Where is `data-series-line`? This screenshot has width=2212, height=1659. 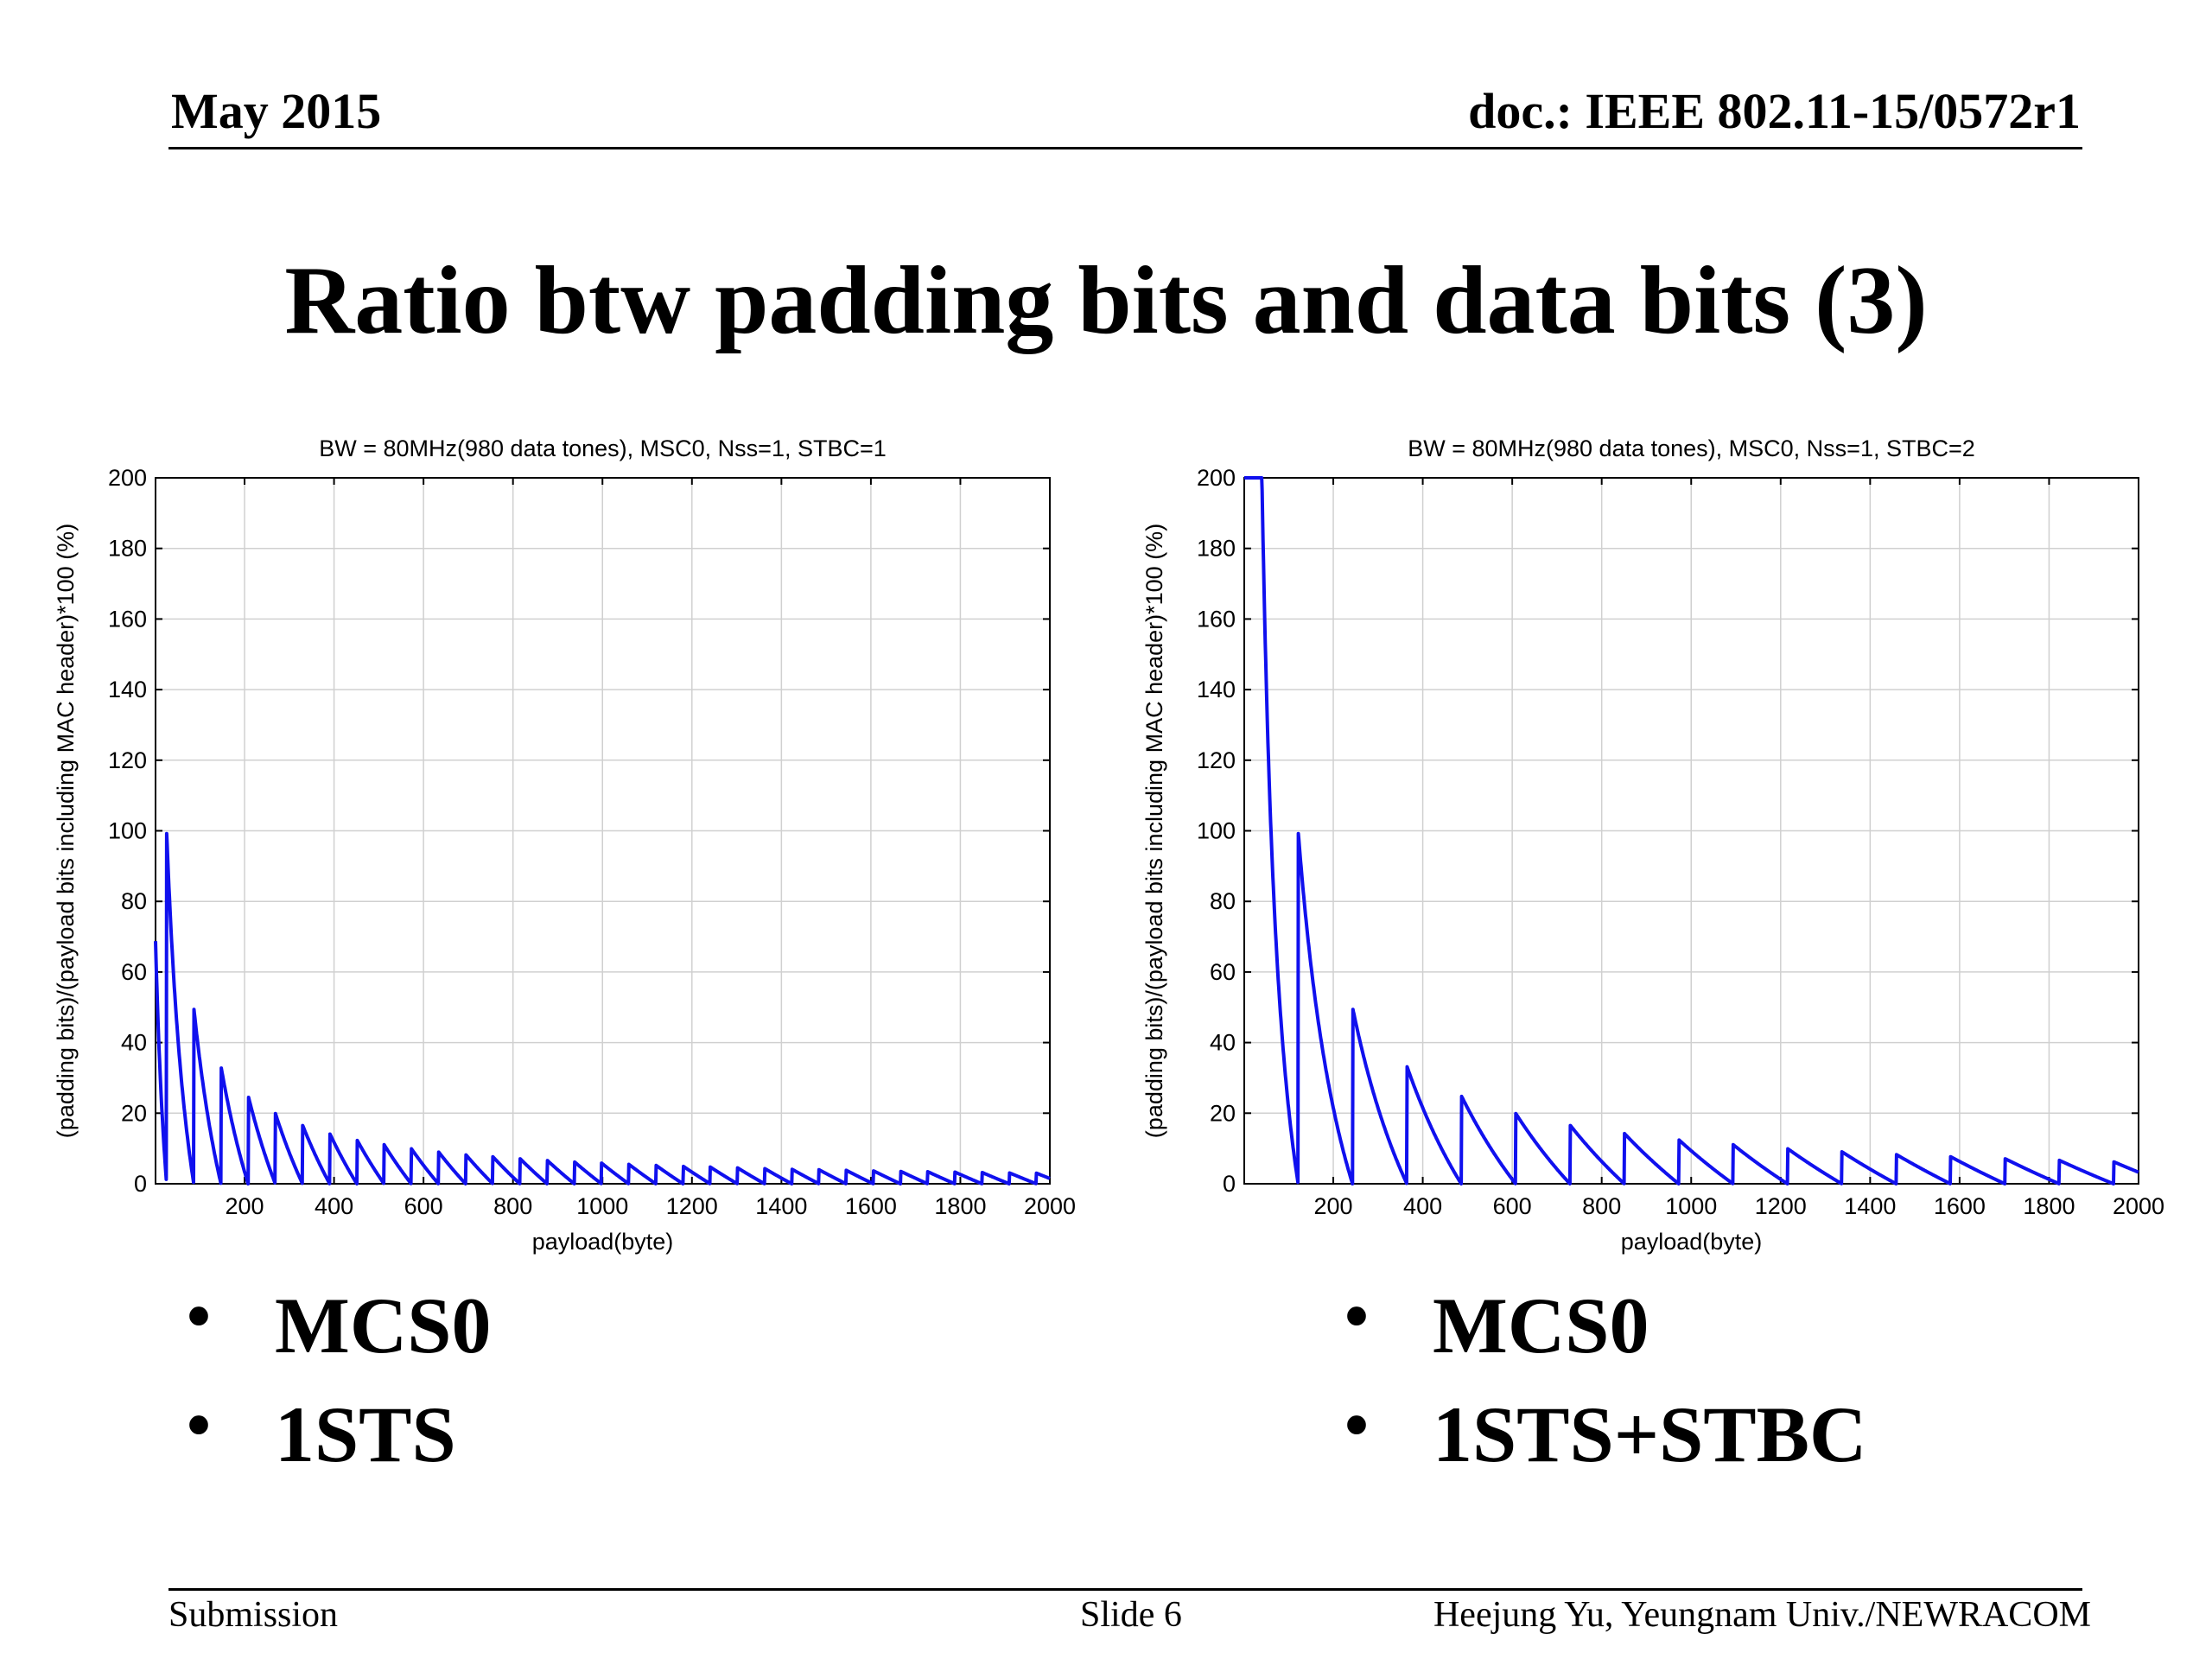 data-series-line is located at coordinates (603, 1008).